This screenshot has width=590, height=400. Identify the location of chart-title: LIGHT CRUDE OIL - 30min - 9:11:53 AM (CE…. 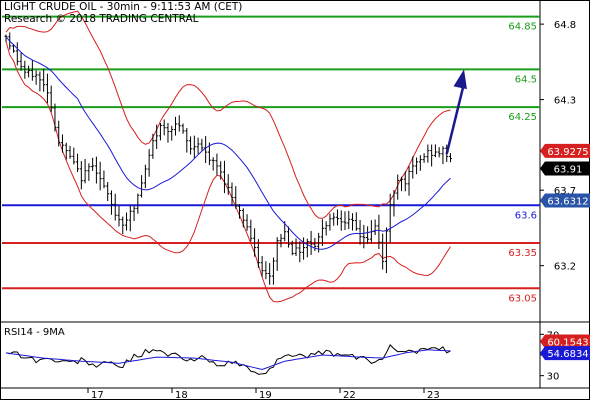
(123, 7).